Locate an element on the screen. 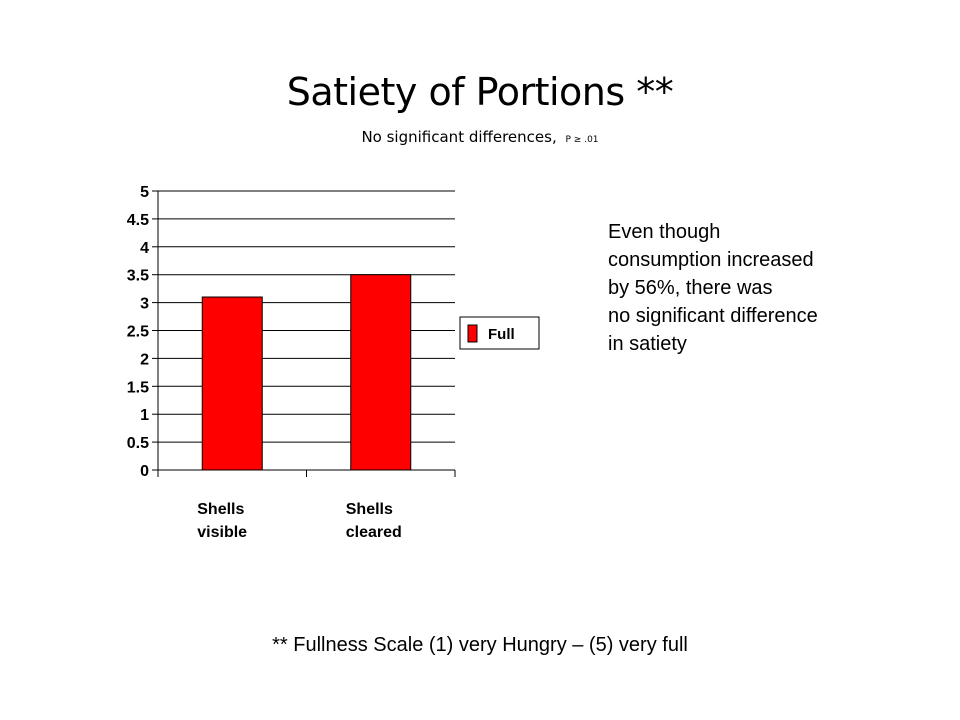  y-tick-label: 1 is located at coordinates (144, 415).